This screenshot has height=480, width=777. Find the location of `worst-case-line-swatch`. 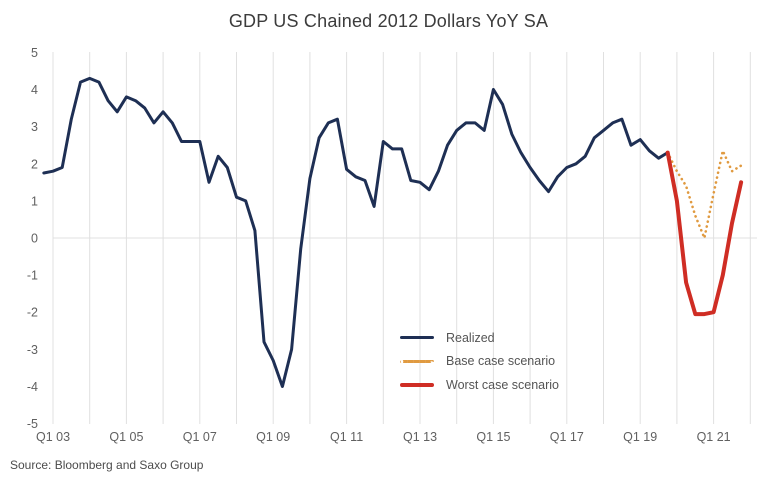

worst-case-line-swatch is located at coordinates (417, 384).